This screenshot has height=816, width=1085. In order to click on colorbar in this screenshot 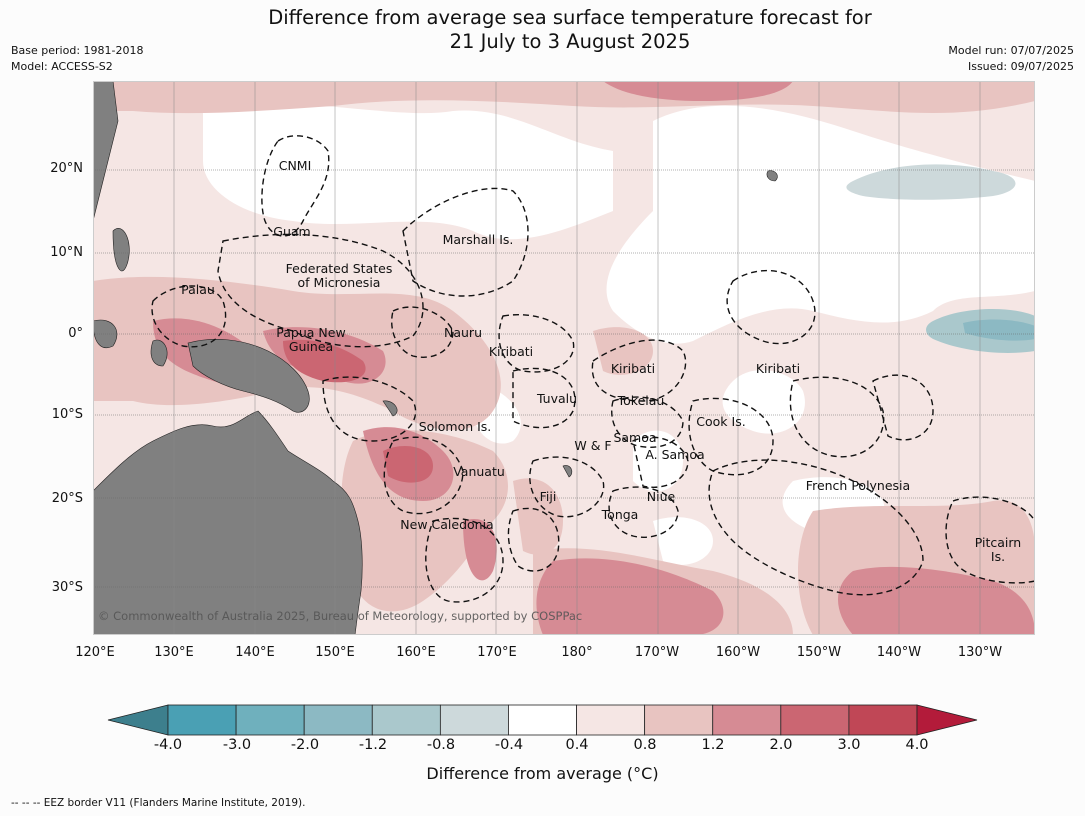, I will do `click(542, 720)`.